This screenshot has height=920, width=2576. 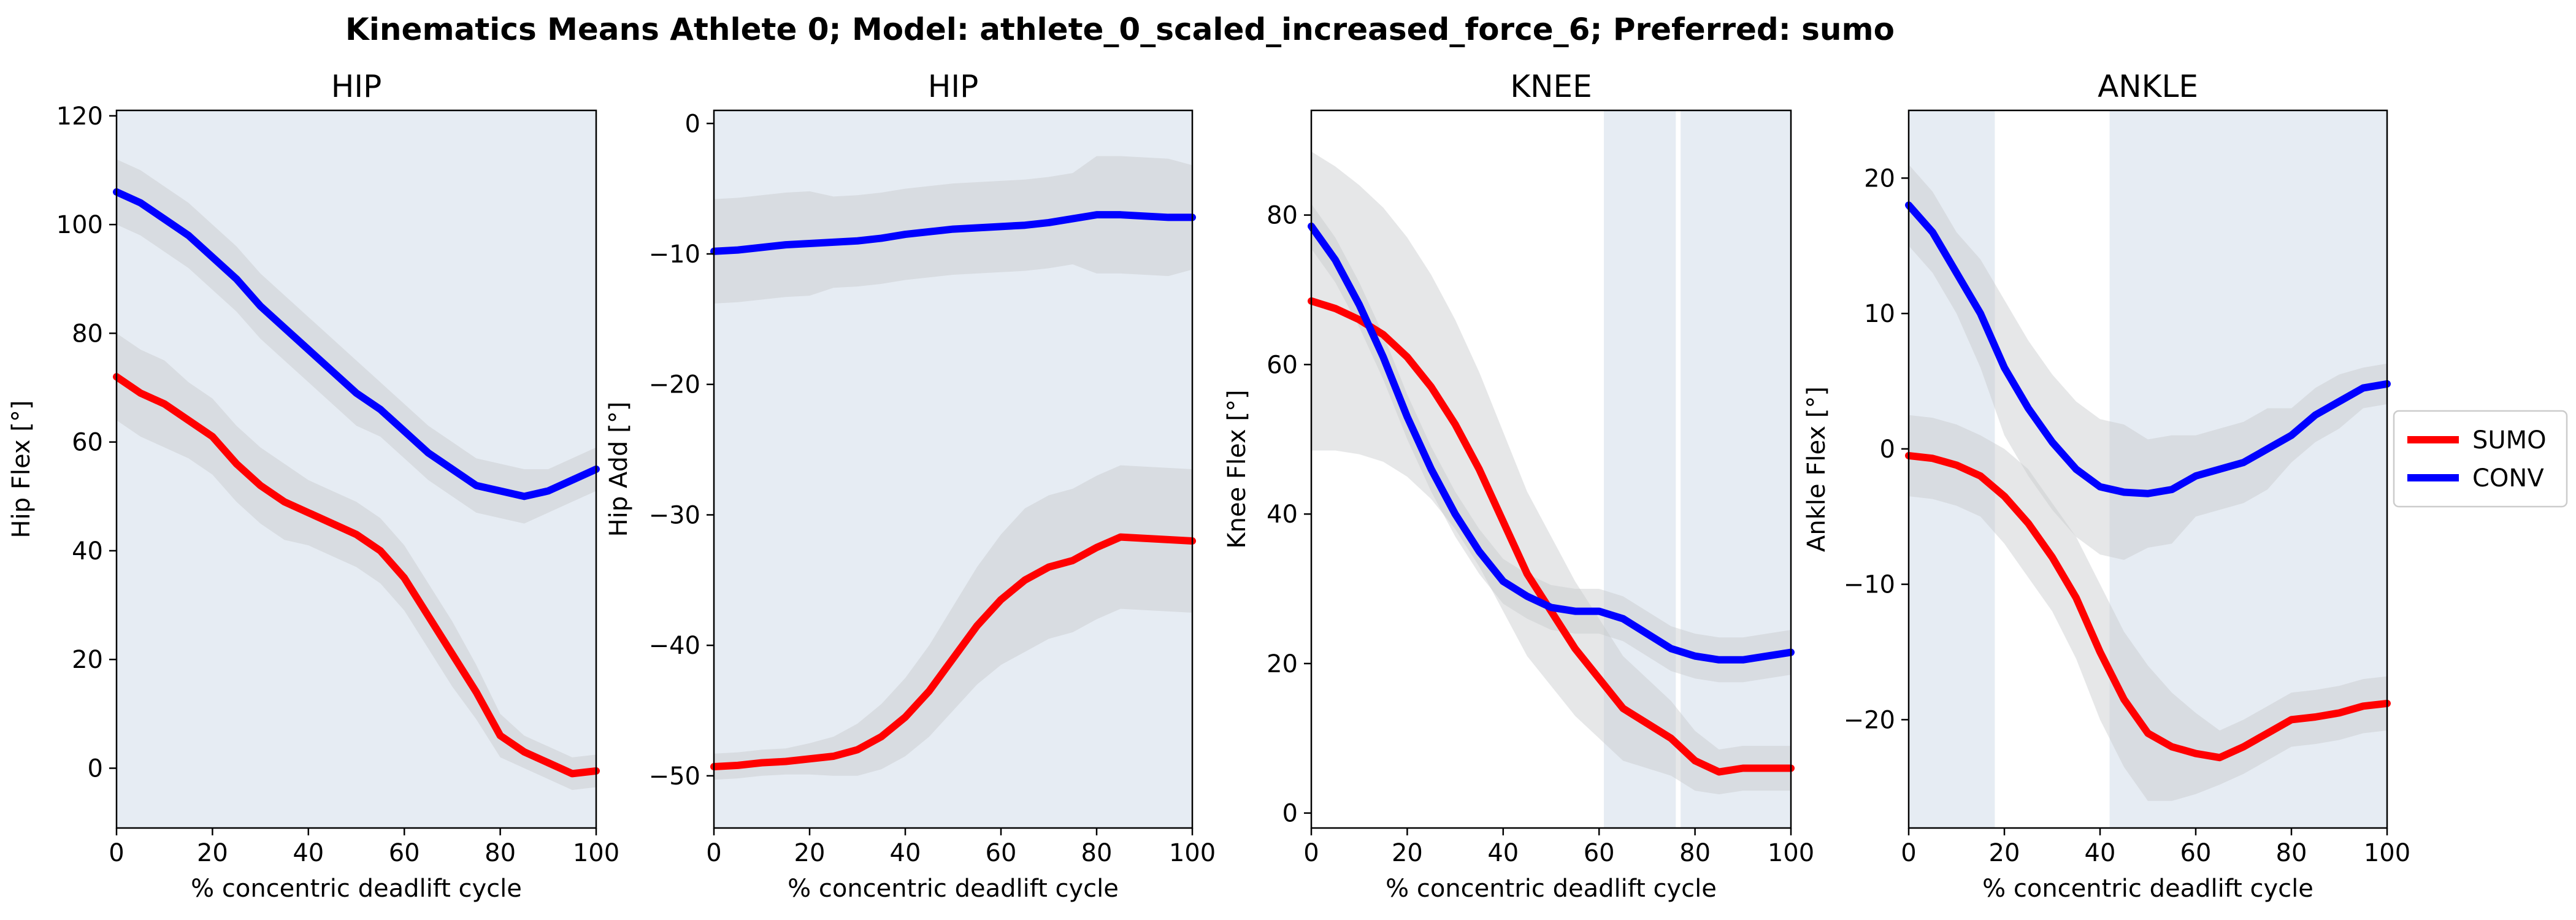 I want to click on subplot-title: ANKLE, so click(x=2148, y=86).